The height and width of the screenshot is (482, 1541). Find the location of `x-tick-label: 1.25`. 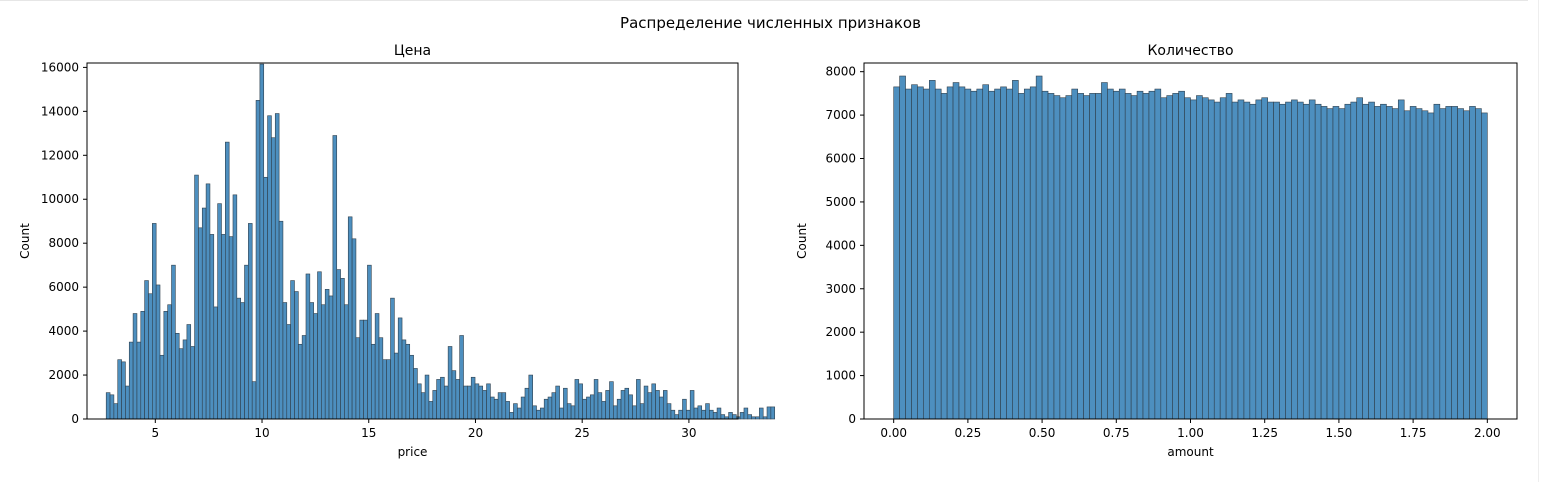

x-tick-label: 1.25 is located at coordinates (1264, 433).